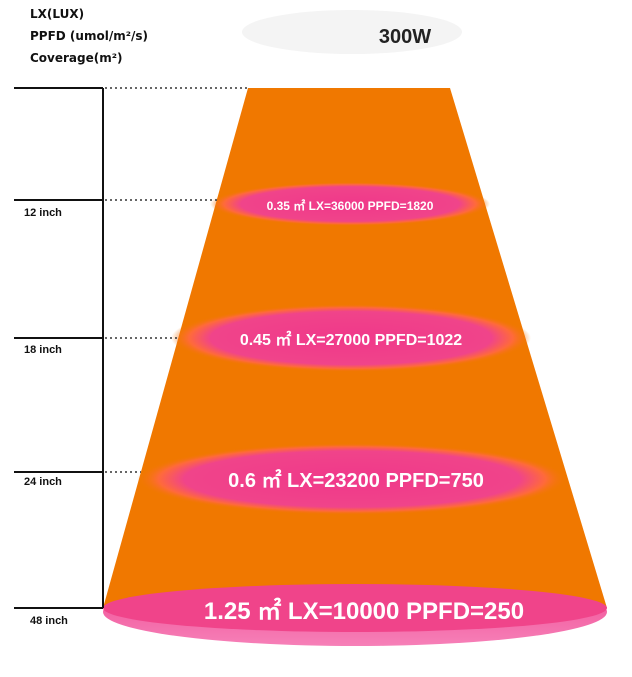  What do you see at coordinates (49, 621) in the screenshot?
I see `distance-label: 48 inch` at bounding box center [49, 621].